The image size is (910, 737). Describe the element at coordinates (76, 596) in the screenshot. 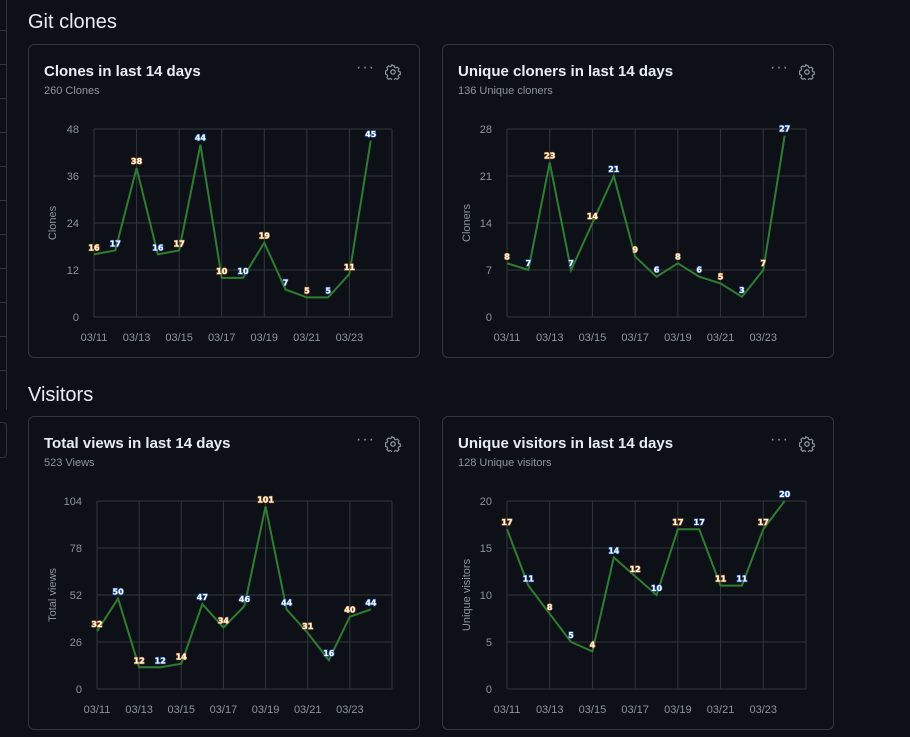

I see `y-tick-label: 52` at that location.